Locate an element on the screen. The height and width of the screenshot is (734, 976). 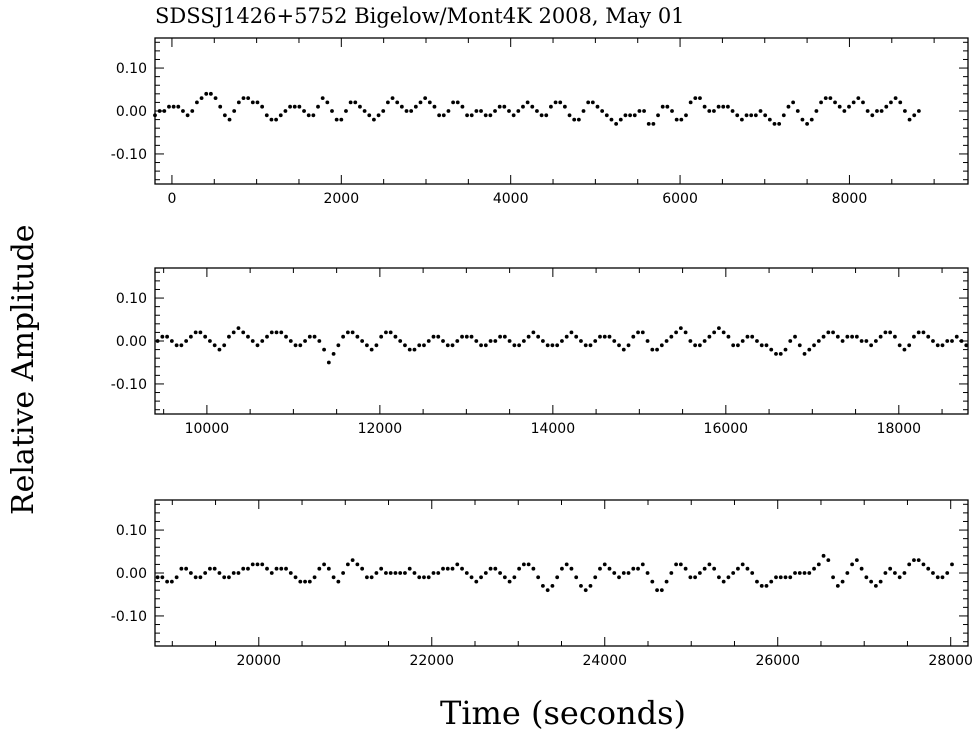
panel-3-x-tick-label: 28000 is located at coordinates (950, 661).